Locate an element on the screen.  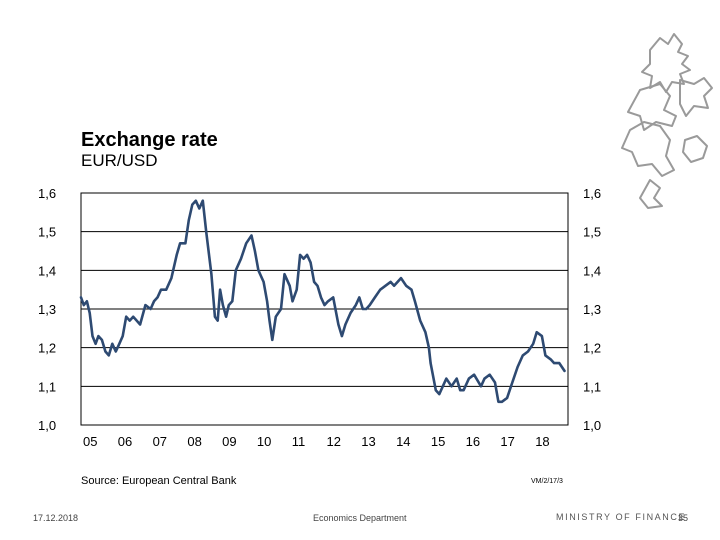
y-tick-label-left: 1,5 is located at coordinates (47, 232).